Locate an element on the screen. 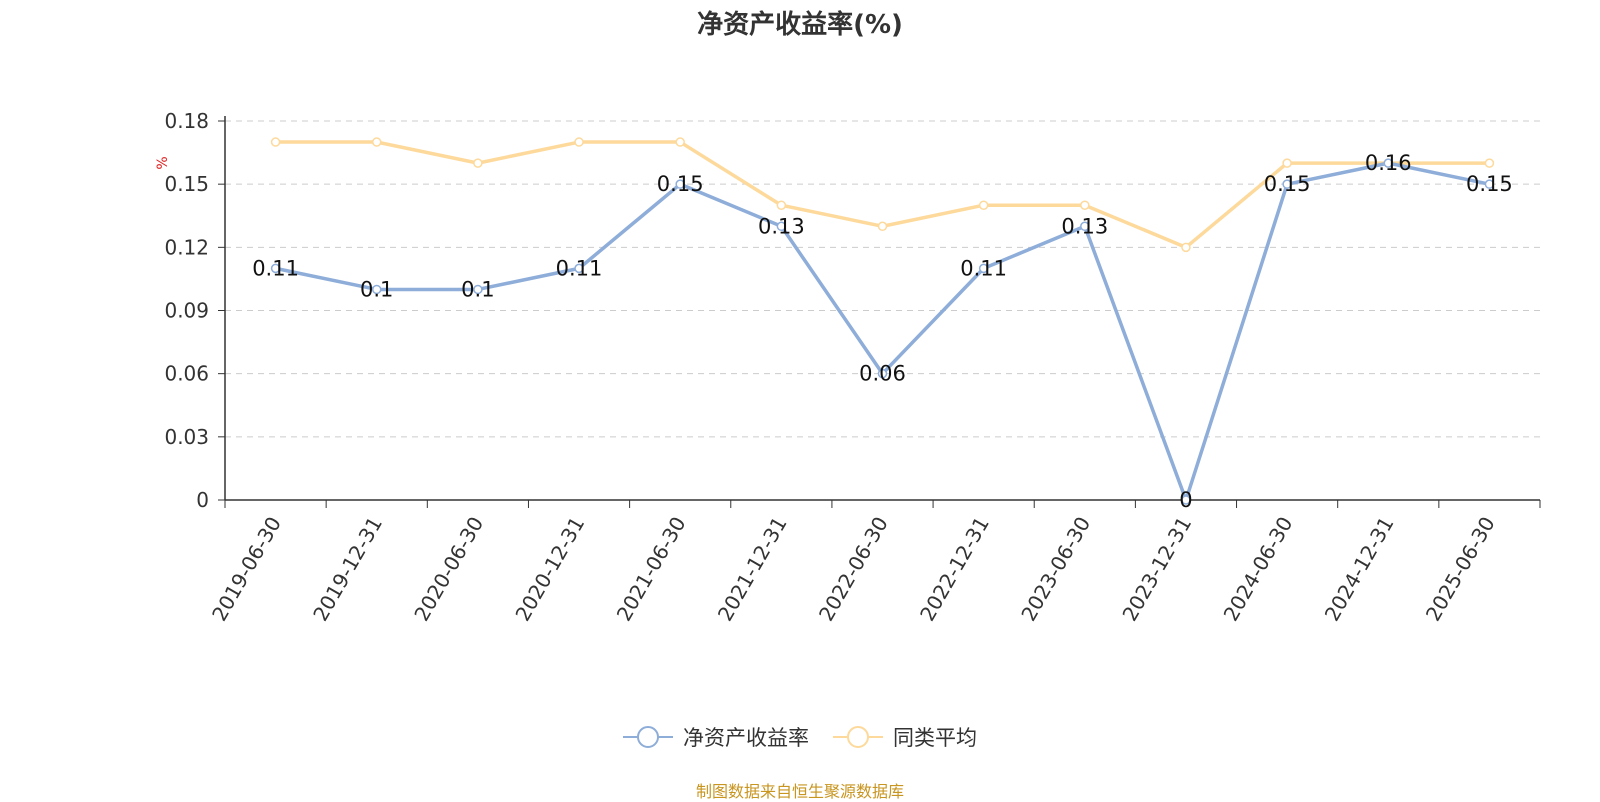 Image resolution: width=1600 pixels, height=802 pixels. x-tick-label: 2022-12-31 is located at coordinates (954, 569).